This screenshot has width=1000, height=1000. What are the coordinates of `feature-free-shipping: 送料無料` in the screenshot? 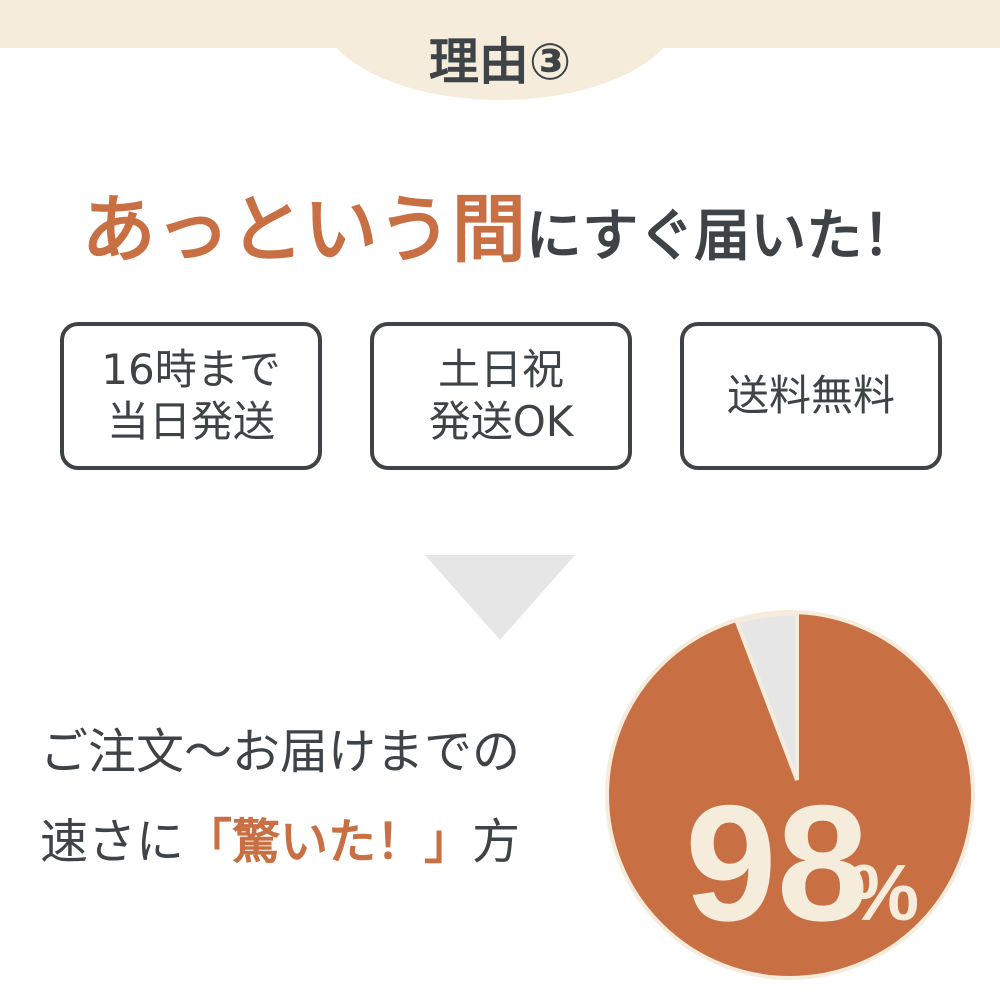 It's located at (811, 396).